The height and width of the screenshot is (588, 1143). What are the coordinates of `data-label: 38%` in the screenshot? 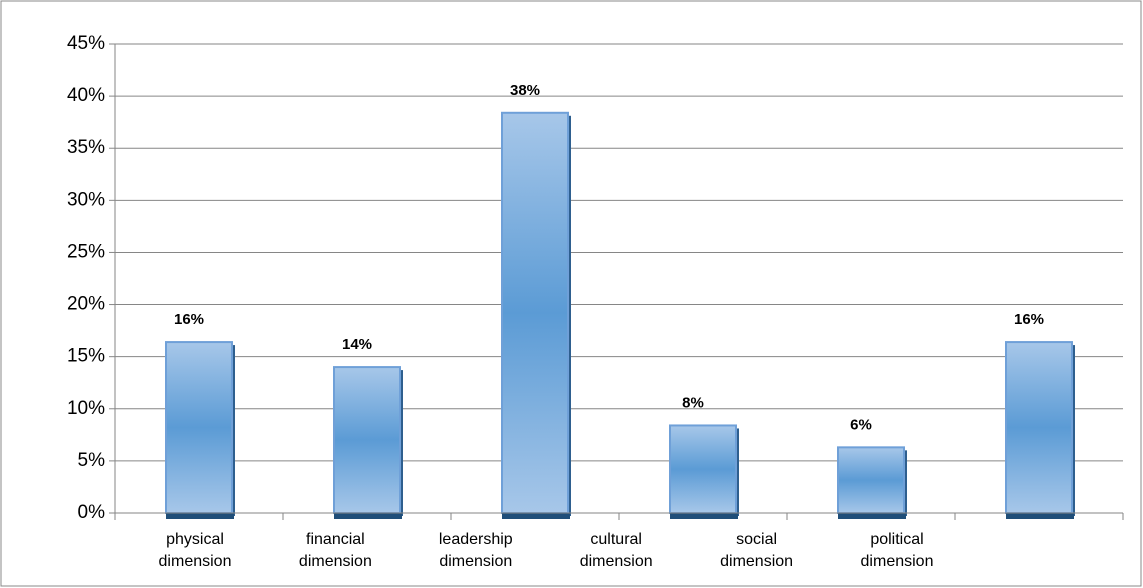 It's located at (525, 90).